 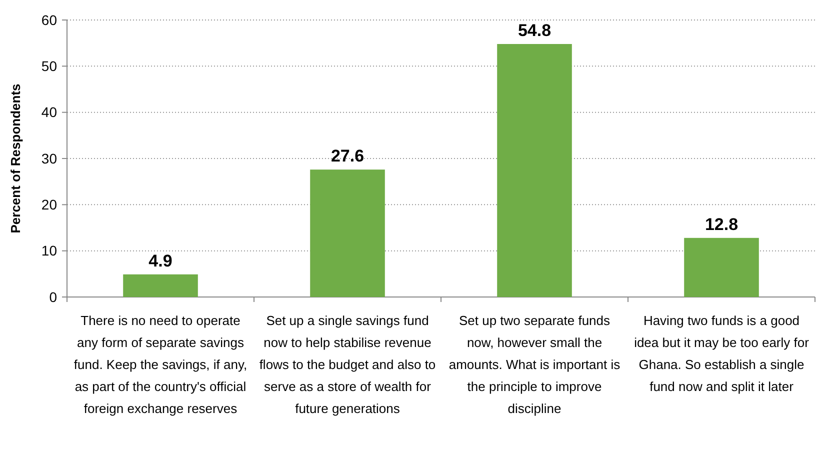 I want to click on x-tick-label: Set up a single savings fund now to help stabilise revenue flows to the budget and also to serve as a store of wealth for future generations, so click(x=347, y=364).